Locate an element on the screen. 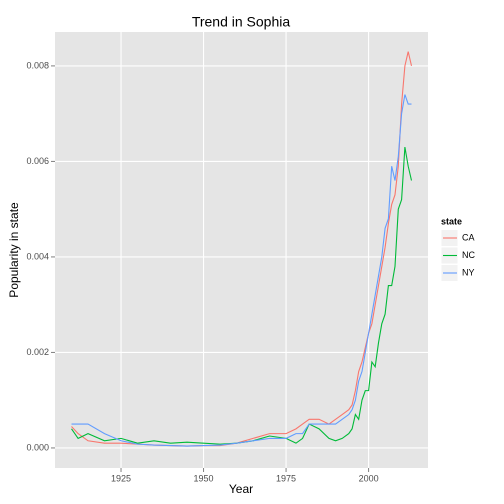 The height and width of the screenshot is (504, 504). y-axis-label: Popularity in state is located at coordinates (14, 250).